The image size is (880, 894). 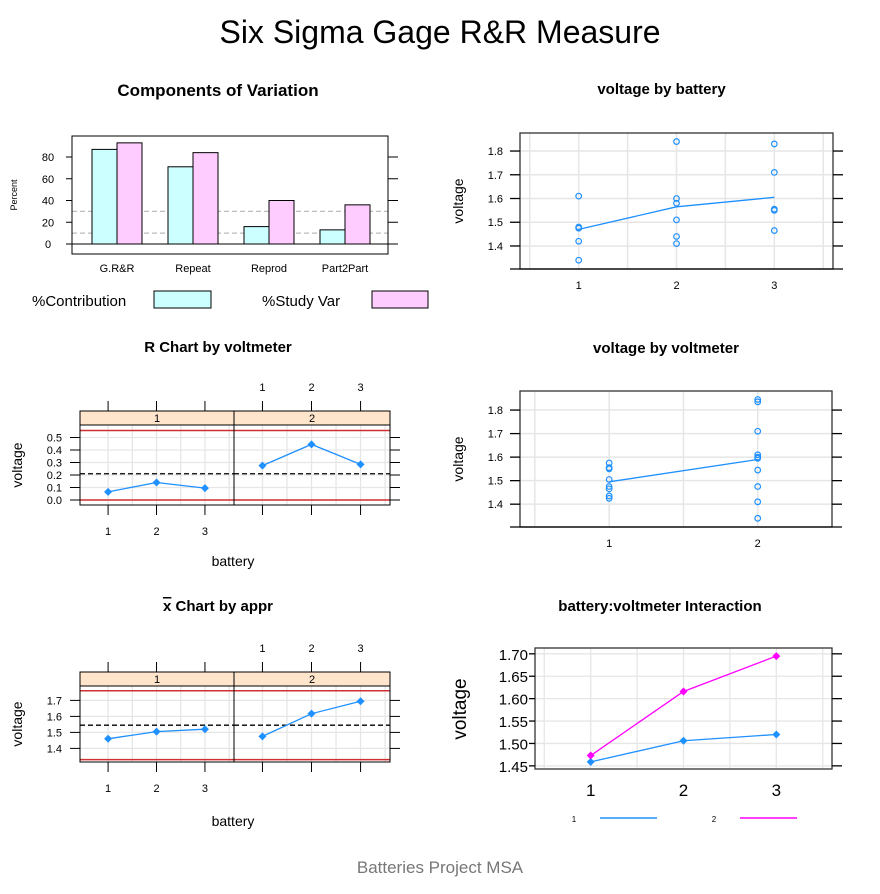 I want to click on chart-title-text: Chart by appr, so click(x=222, y=606).